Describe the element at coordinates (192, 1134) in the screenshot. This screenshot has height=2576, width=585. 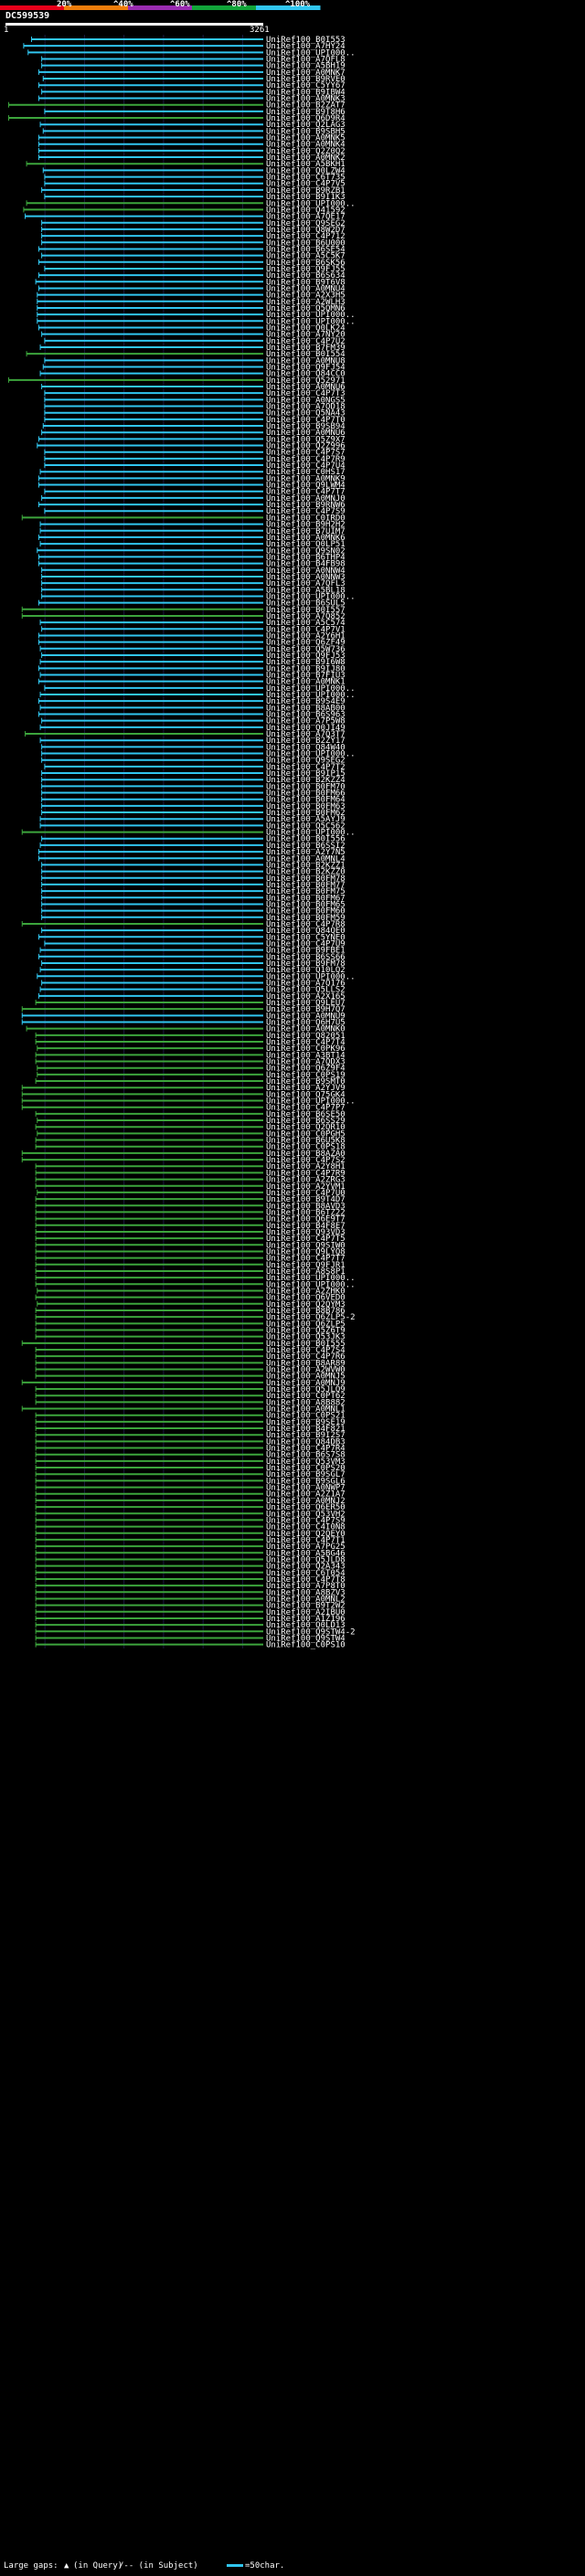
I see `hit-row: UniRef100_C0PGH5` at that location.